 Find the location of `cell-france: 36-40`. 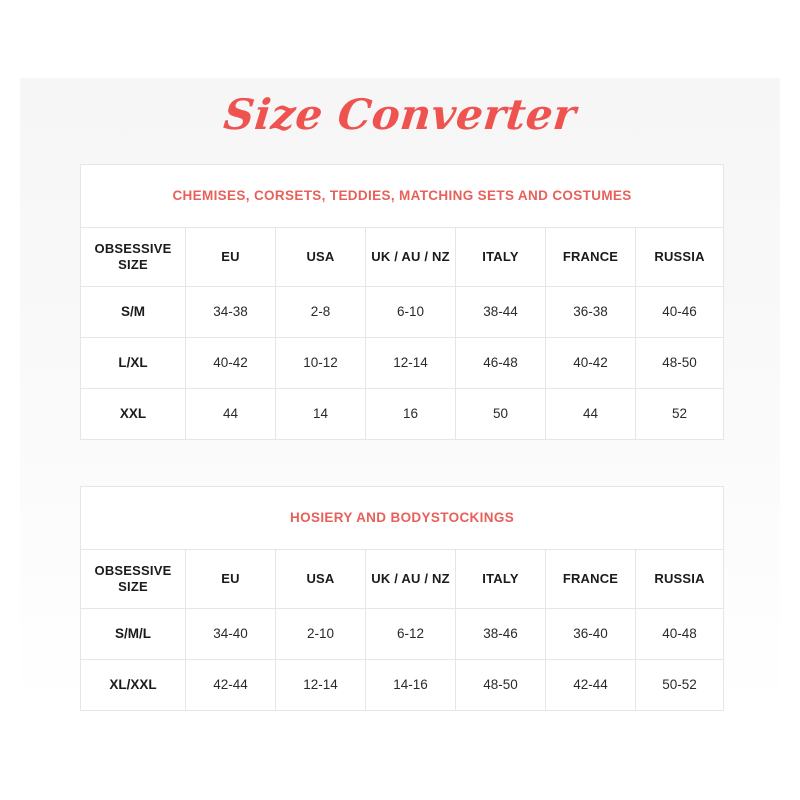

cell-france: 36-40 is located at coordinates (590, 634).